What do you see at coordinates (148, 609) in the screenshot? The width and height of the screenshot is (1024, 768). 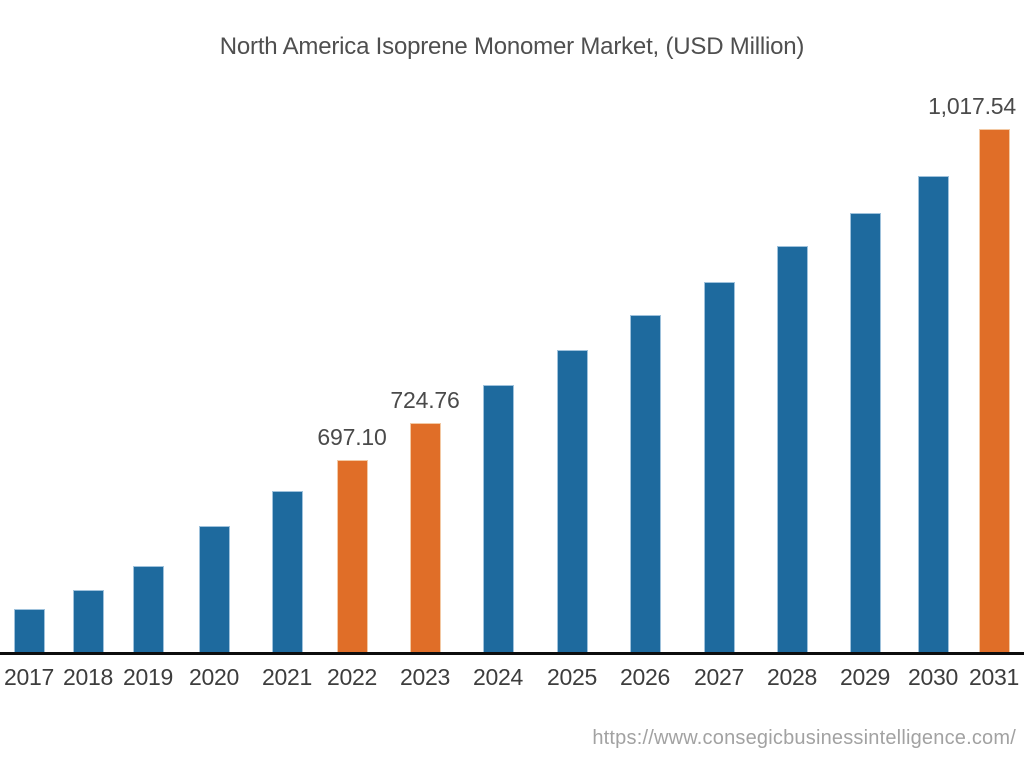 I see `bar-2019` at bounding box center [148, 609].